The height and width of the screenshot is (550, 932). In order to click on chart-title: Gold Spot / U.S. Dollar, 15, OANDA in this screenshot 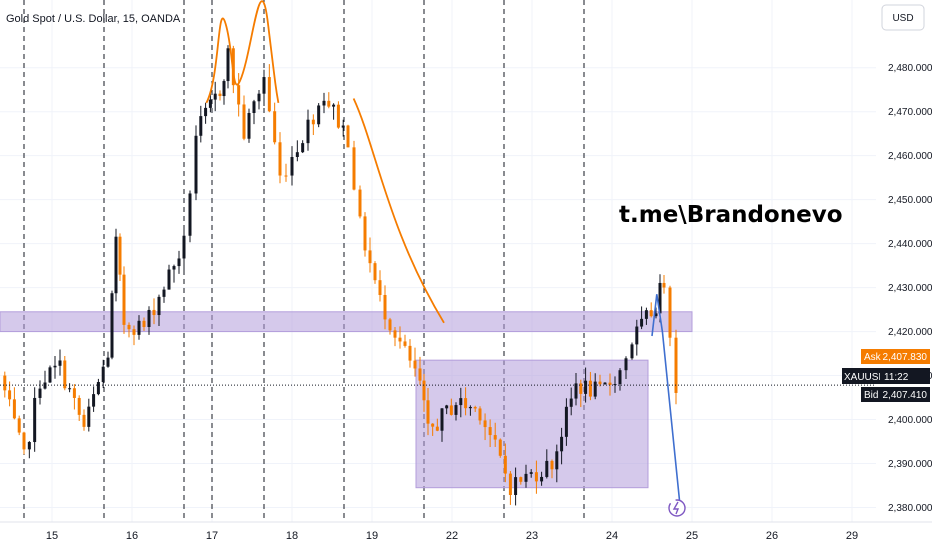, I will do `click(93, 19)`.